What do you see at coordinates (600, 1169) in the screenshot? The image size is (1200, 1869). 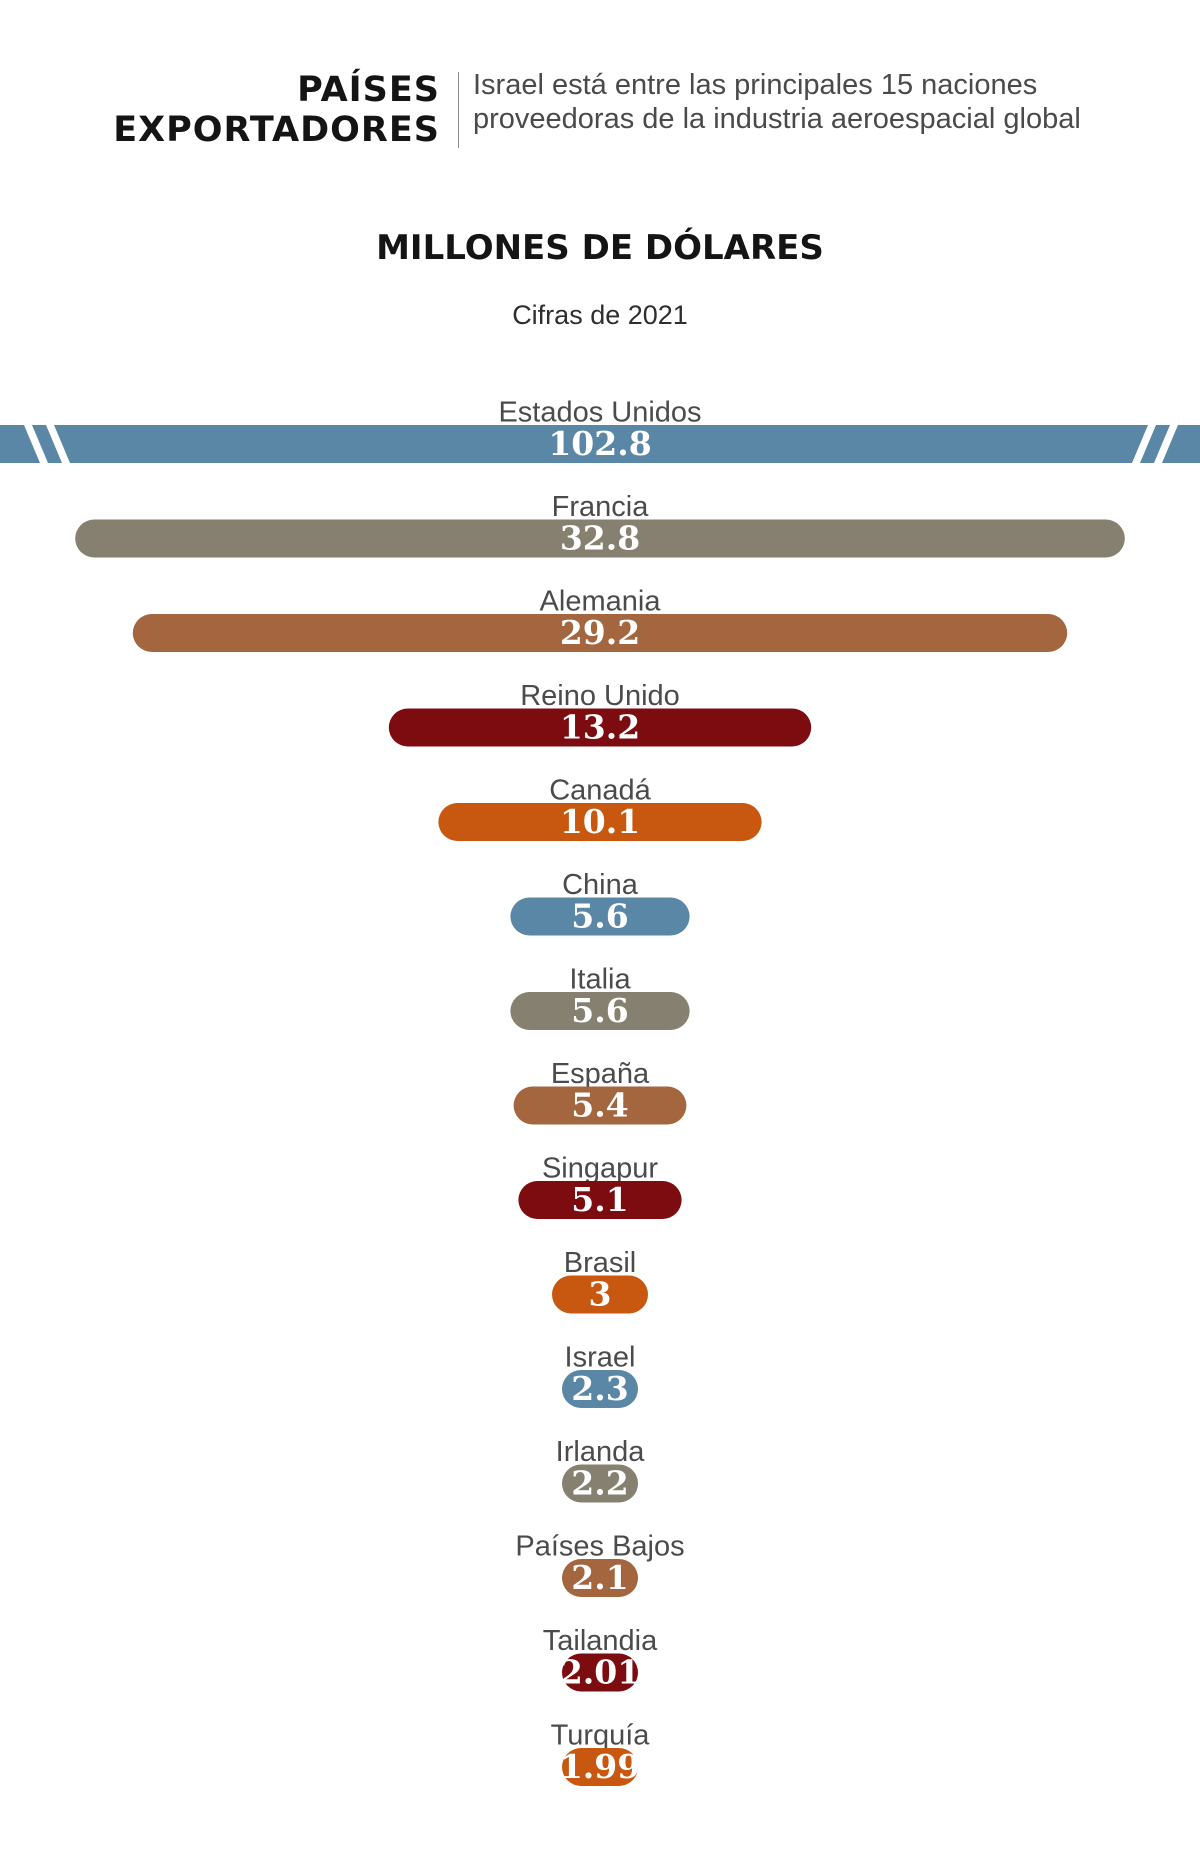 I see `category-label: Singapur` at bounding box center [600, 1169].